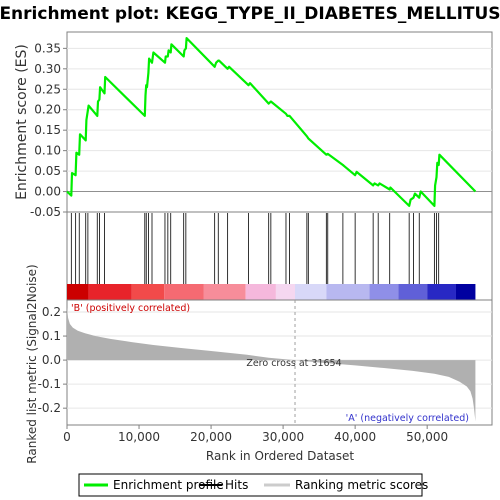  I want to click on x-tick-label: 30,000, so click(283, 437).